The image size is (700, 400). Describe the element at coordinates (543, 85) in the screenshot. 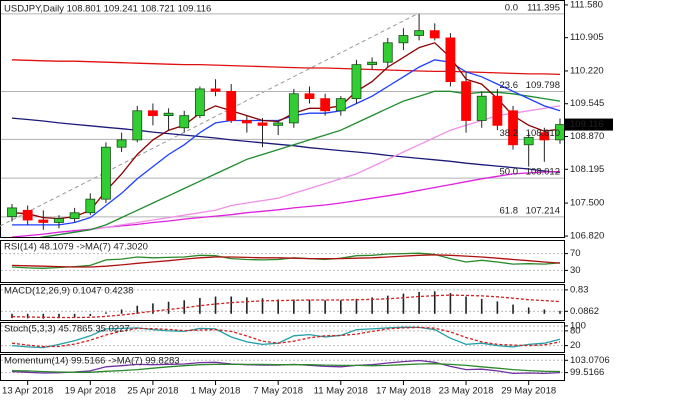

I see `fib-price: 109.798` at that location.